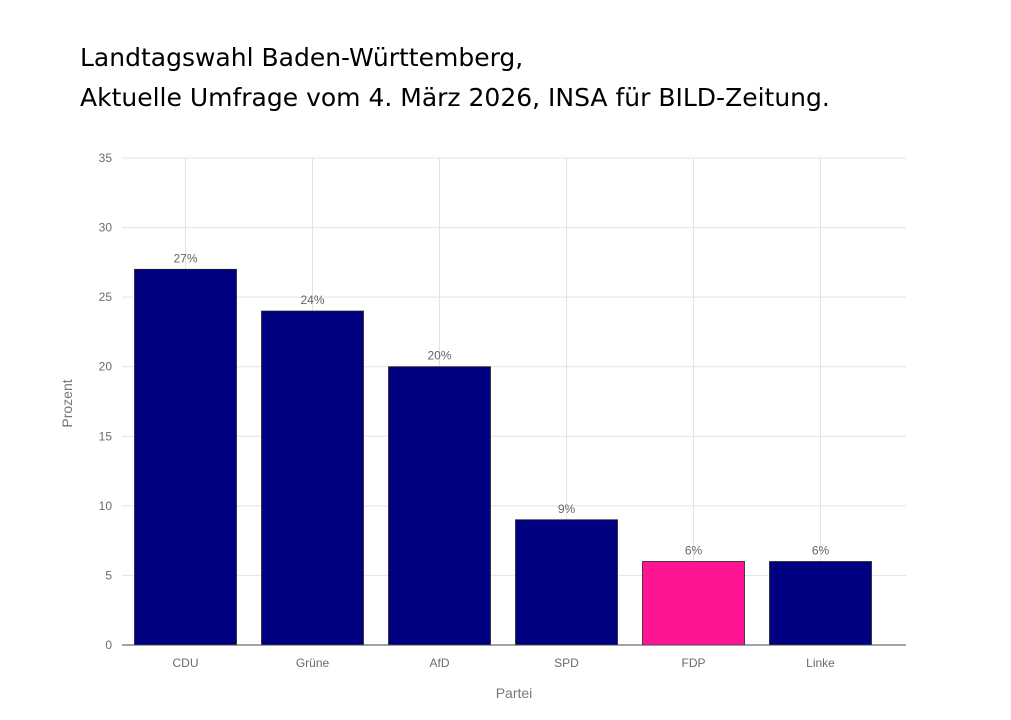 The image size is (1011, 720). What do you see at coordinates (693, 603) in the screenshot?
I see `bar-fdp` at bounding box center [693, 603].